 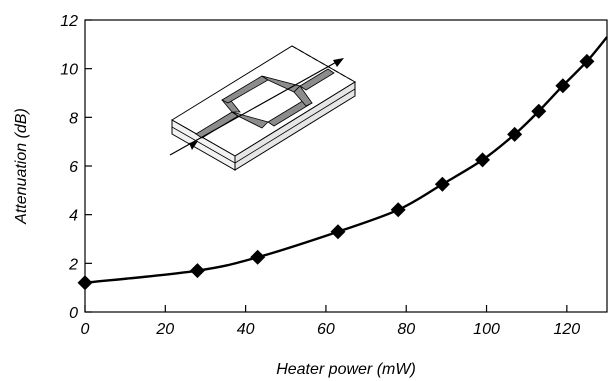 What do you see at coordinates (69, 21) in the screenshot?
I see `y-tick-label: 12` at bounding box center [69, 21].